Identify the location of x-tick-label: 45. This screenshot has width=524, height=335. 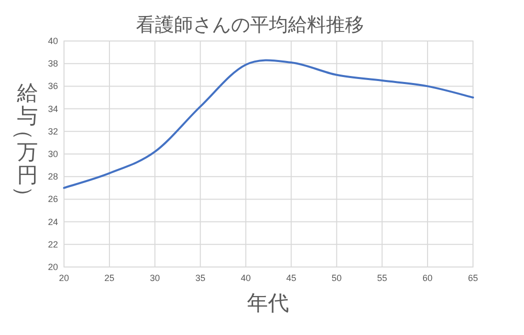
(291, 278).